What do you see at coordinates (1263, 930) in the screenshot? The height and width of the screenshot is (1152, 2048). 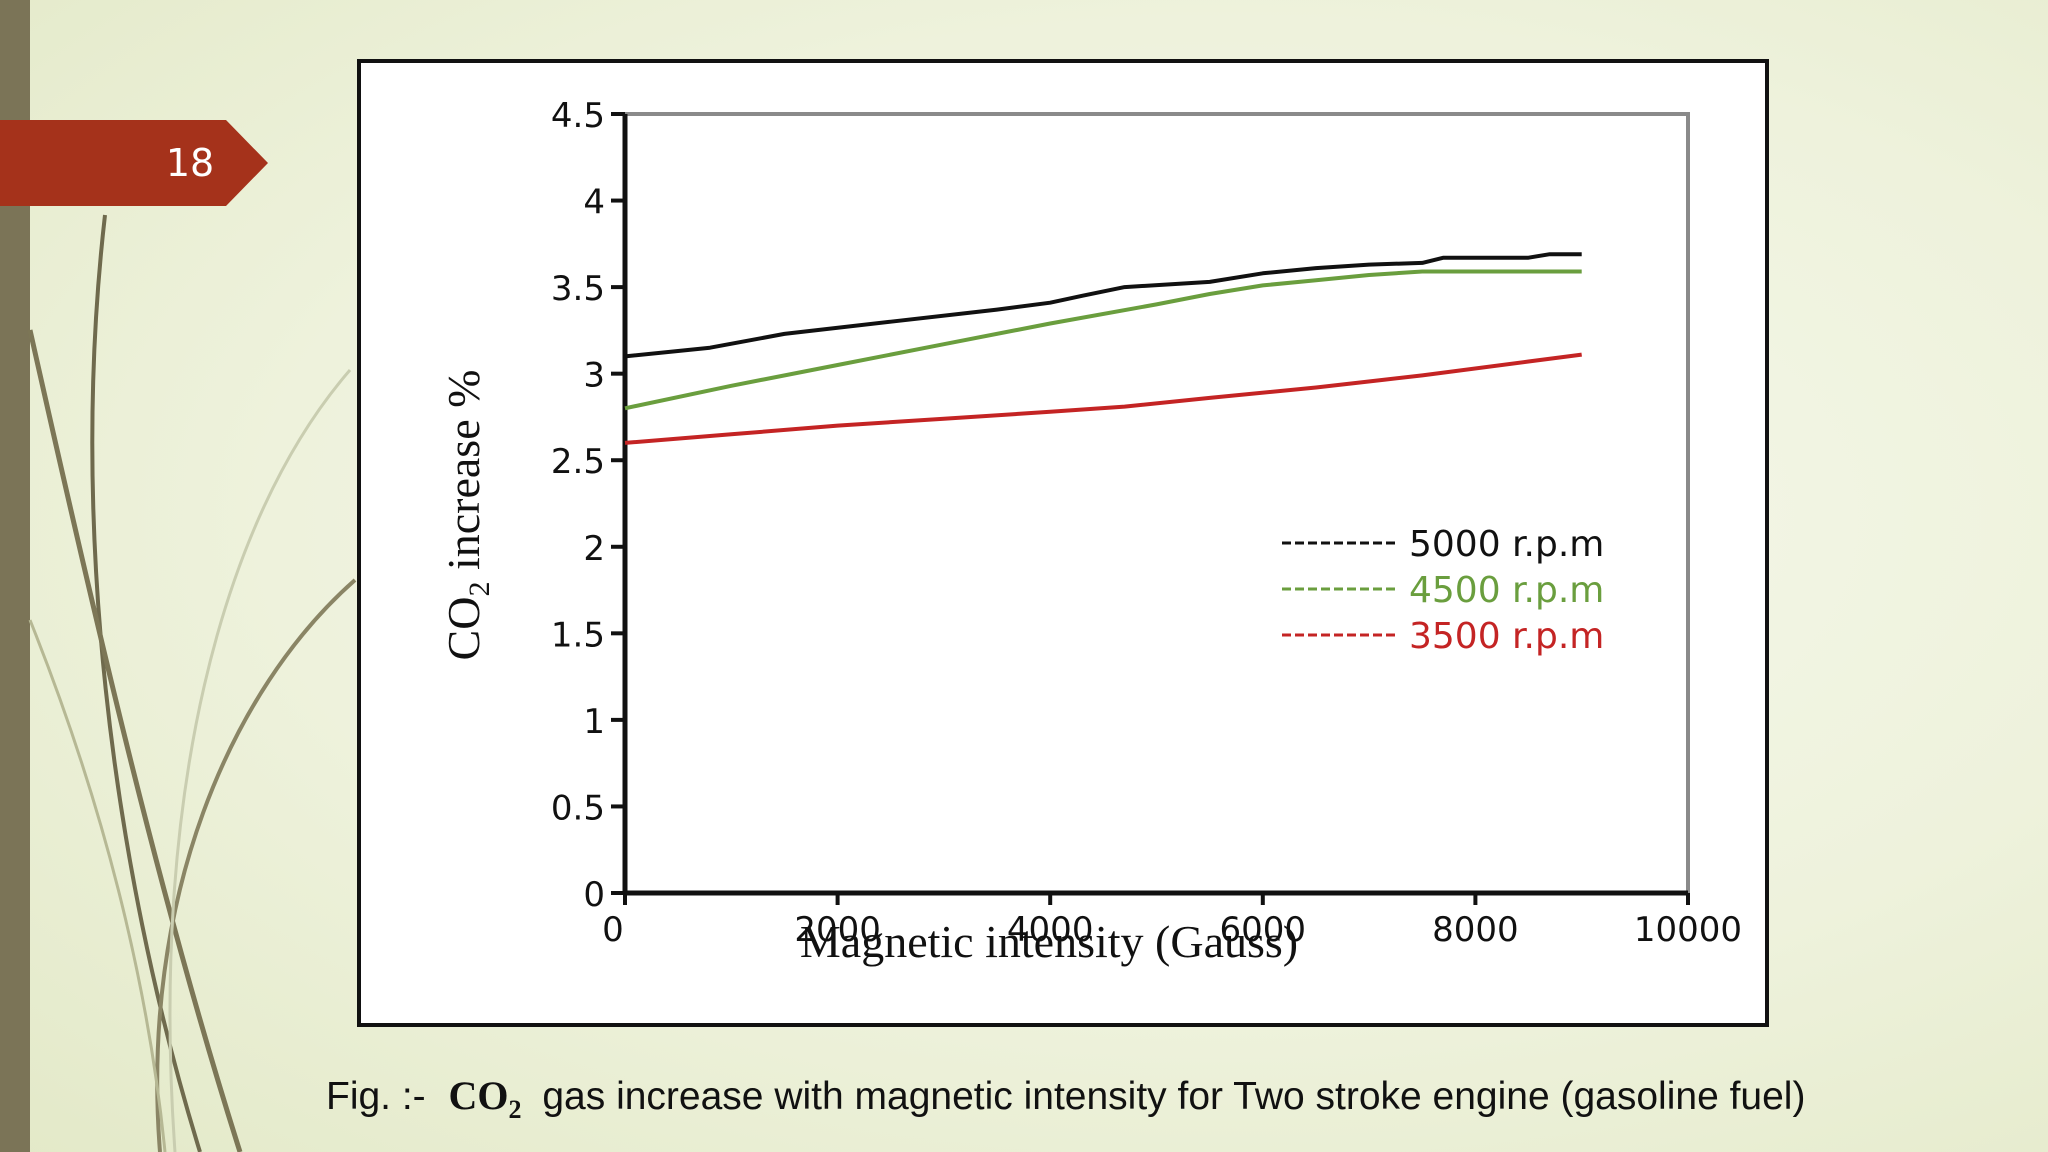 I see `x-tick-label: 6000` at bounding box center [1263, 930].